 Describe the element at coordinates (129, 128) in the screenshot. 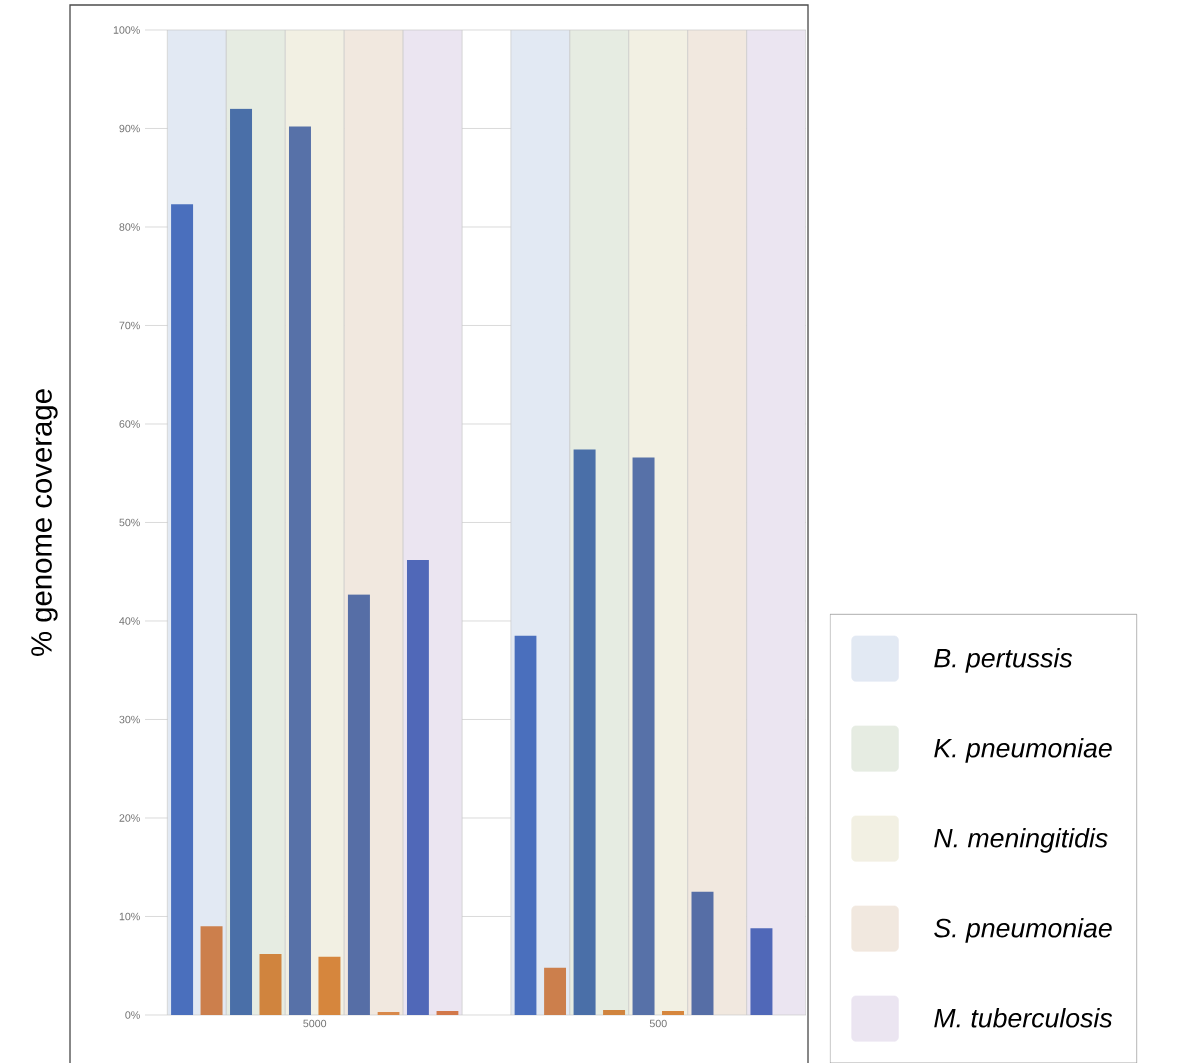

I see `y-tick-label: 90%` at that location.